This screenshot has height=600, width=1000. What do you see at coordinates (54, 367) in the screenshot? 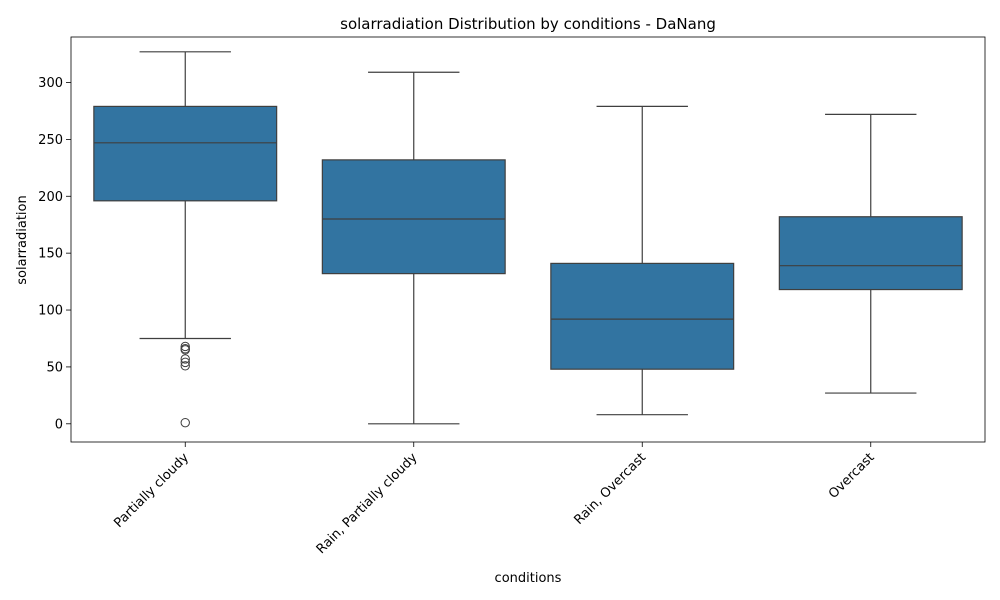
I see `y-tick-label: 50` at bounding box center [54, 367].